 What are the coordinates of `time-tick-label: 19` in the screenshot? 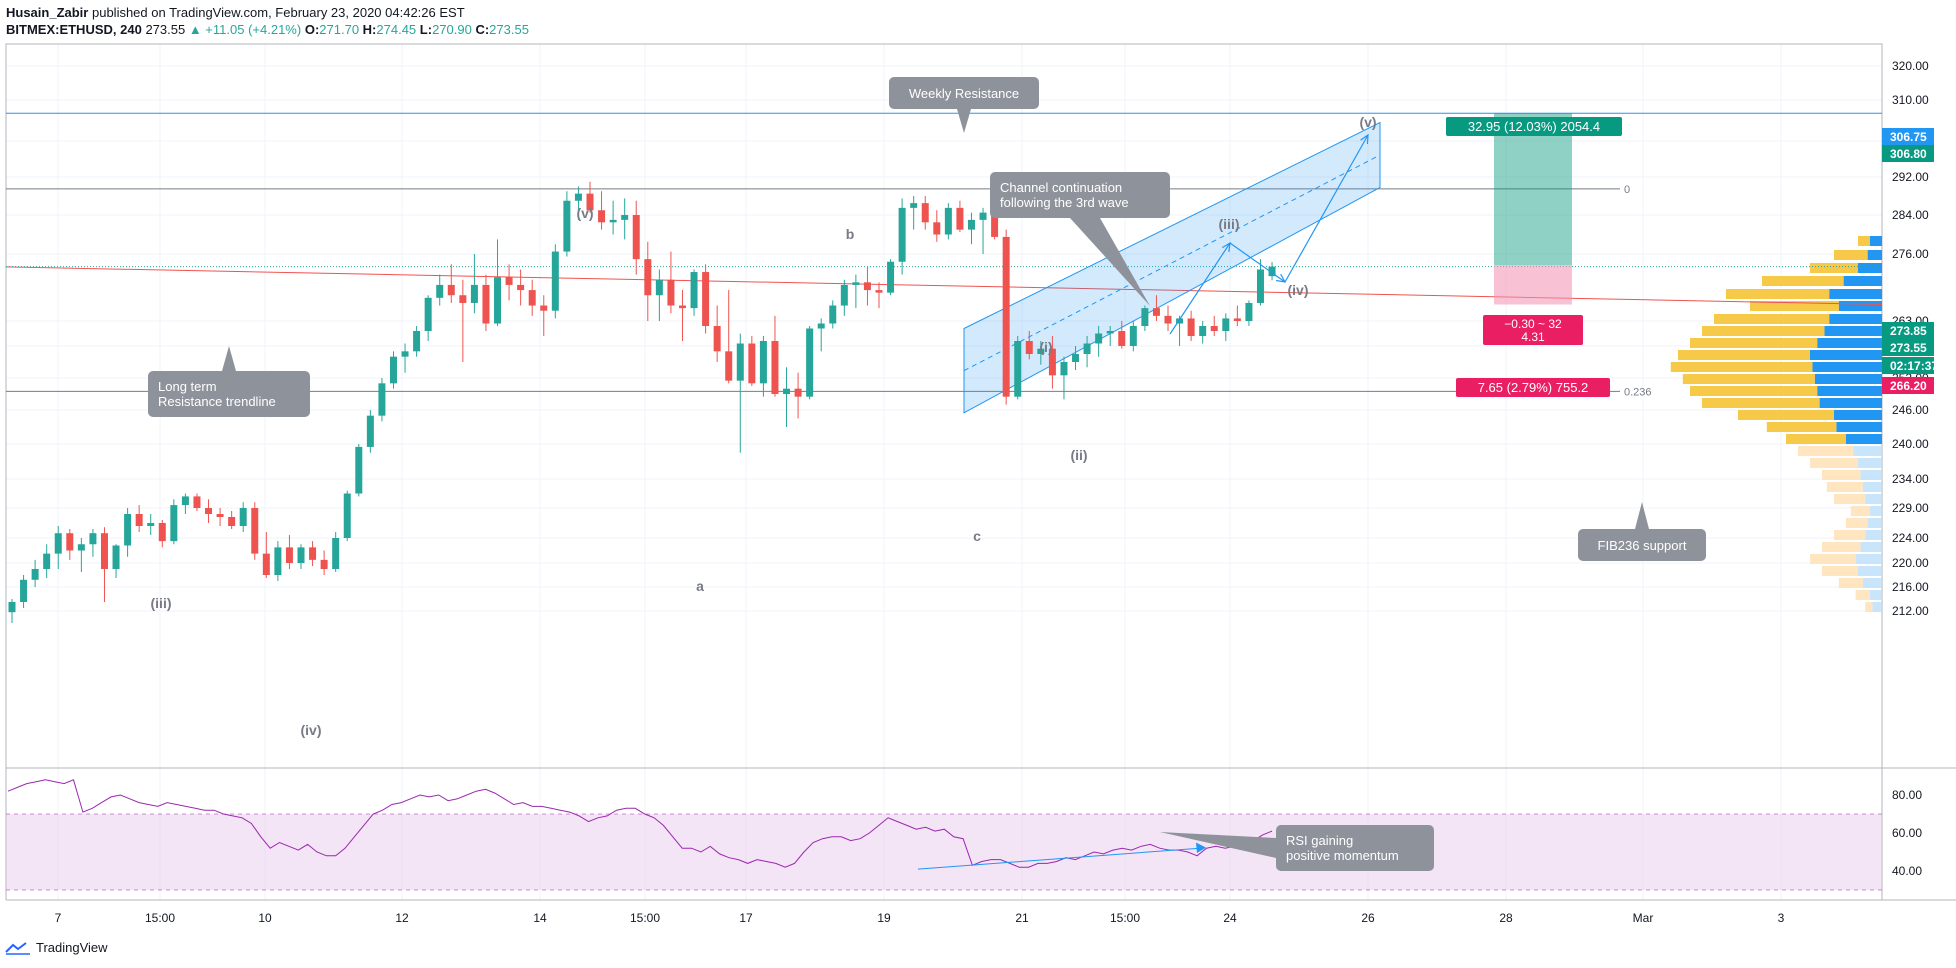 It's located at (884, 918).